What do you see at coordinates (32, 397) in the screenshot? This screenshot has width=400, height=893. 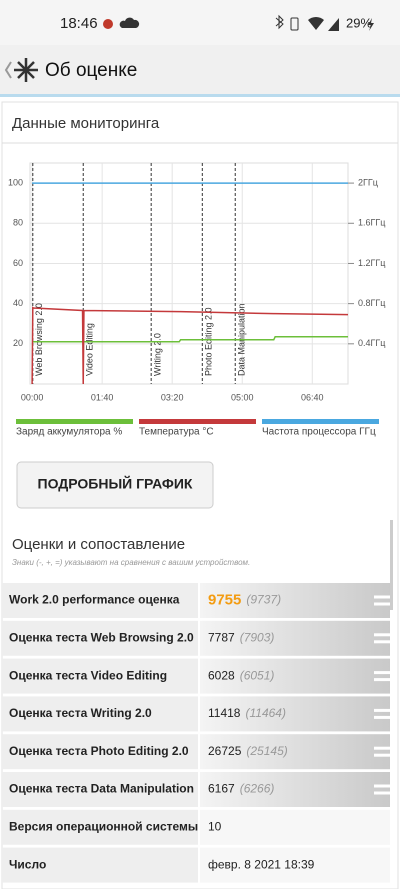 I see `x-tick-label: 00:00` at bounding box center [32, 397].